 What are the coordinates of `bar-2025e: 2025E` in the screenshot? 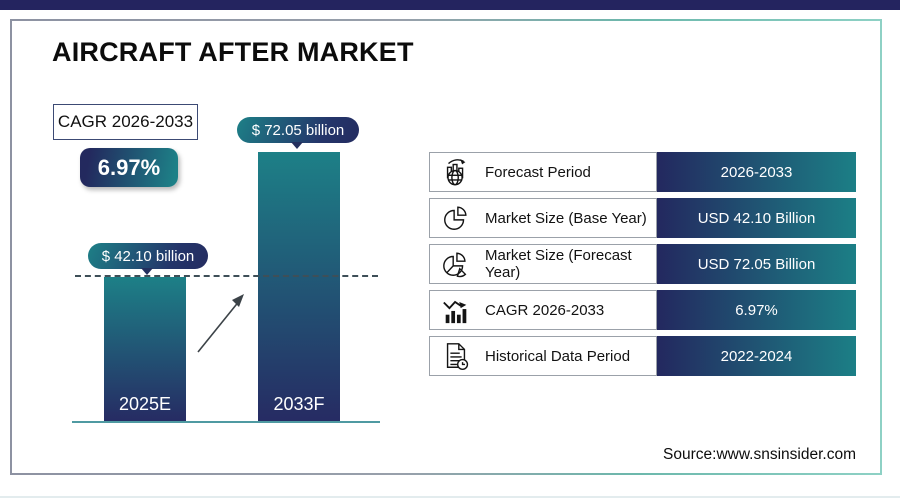 It's located at (145, 349).